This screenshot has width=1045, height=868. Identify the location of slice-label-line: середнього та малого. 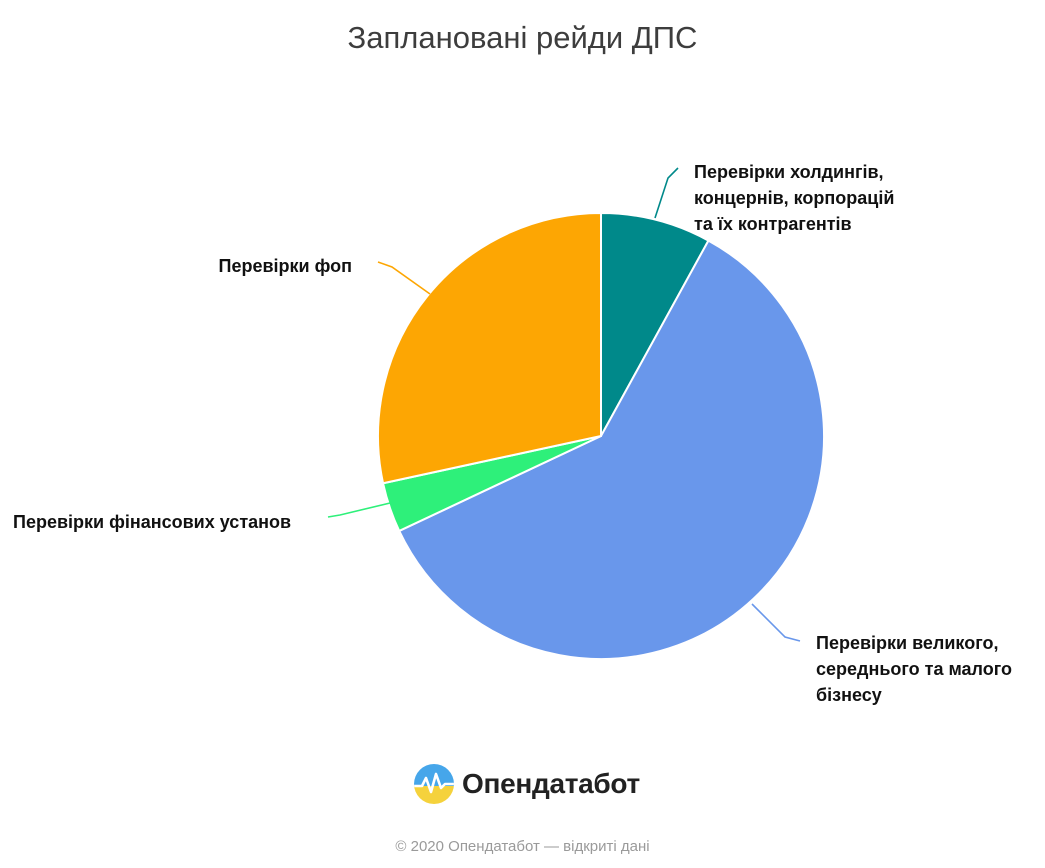
(914, 669).